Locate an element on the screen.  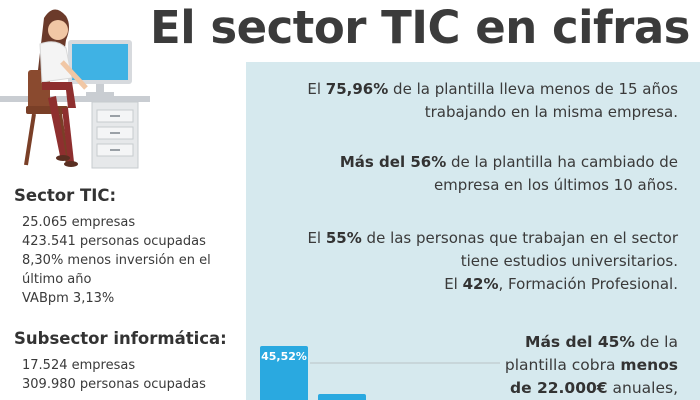
salary-bar-chart: 45,52% is located at coordinates (380, 373).